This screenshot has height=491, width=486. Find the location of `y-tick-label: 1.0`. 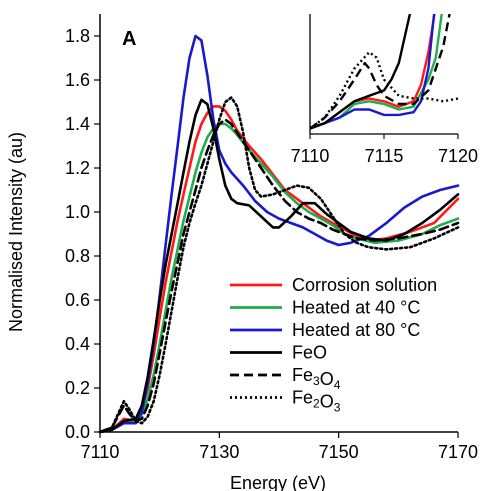

y-tick-label: 1.0 is located at coordinates (77, 212).